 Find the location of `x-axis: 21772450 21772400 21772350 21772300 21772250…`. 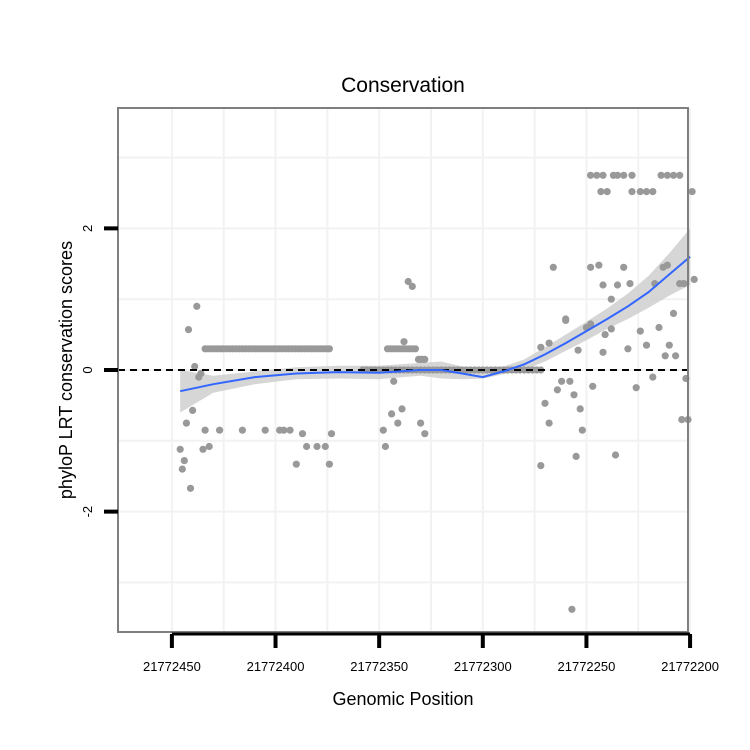

x-axis: 21772450 21772400 21772350 21772300 21772250… is located at coordinates (431, 653).